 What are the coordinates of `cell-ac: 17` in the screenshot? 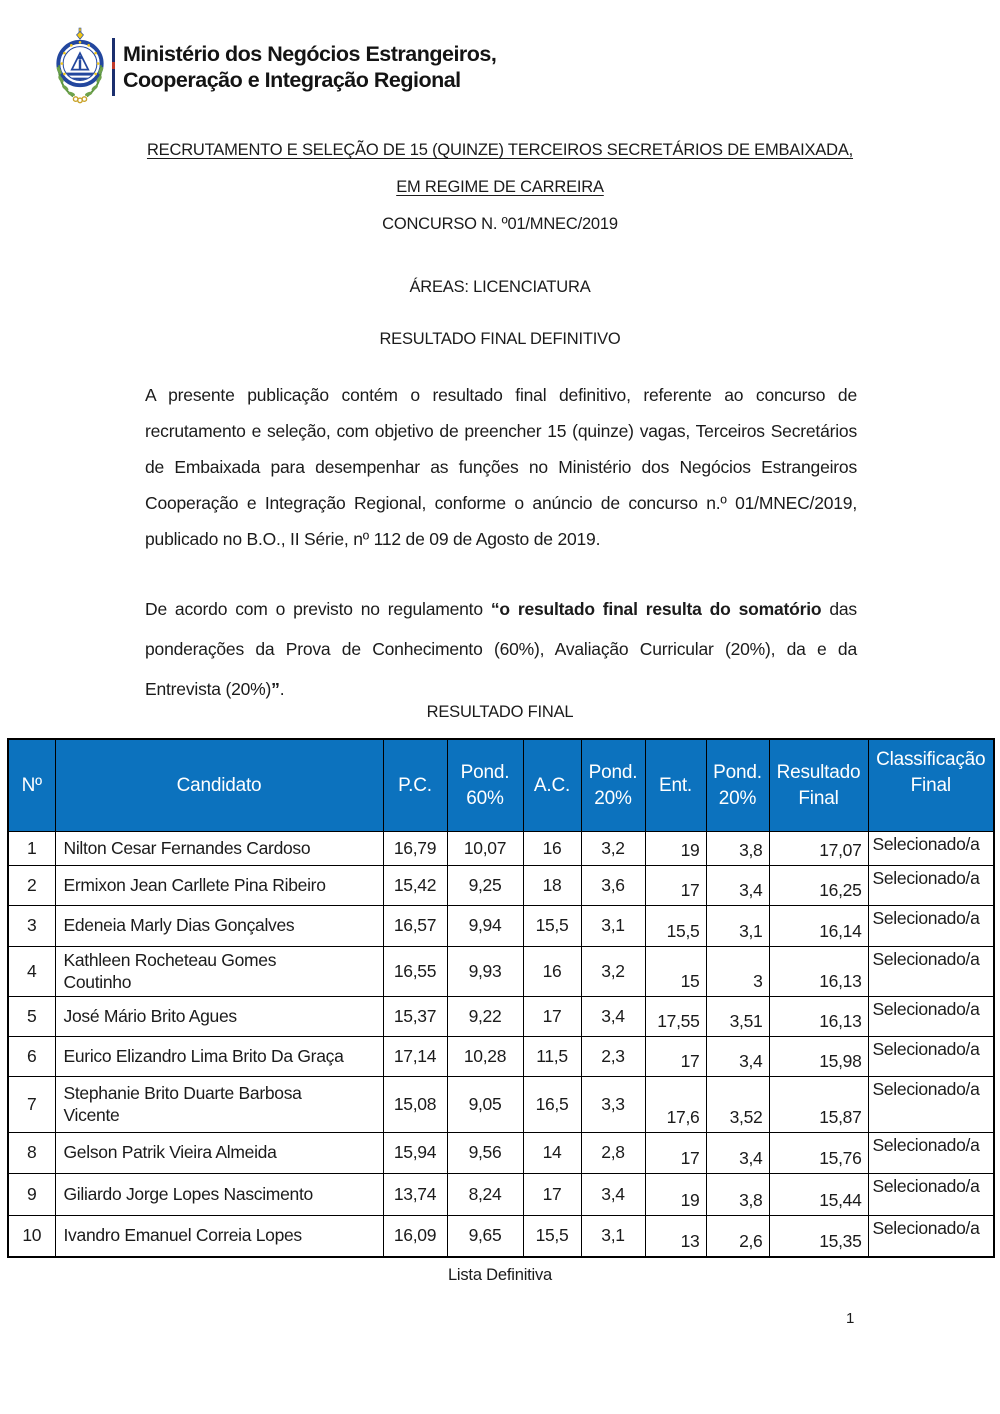 It's located at (552, 1194).